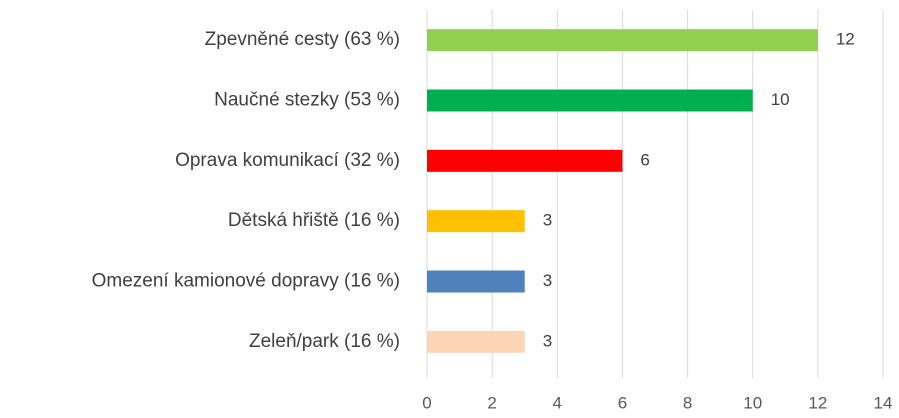 The height and width of the screenshot is (418, 899). Describe the element at coordinates (307, 100) in the screenshot. I see `y-tick-label: Naučné stezky (53 %)` at that location.